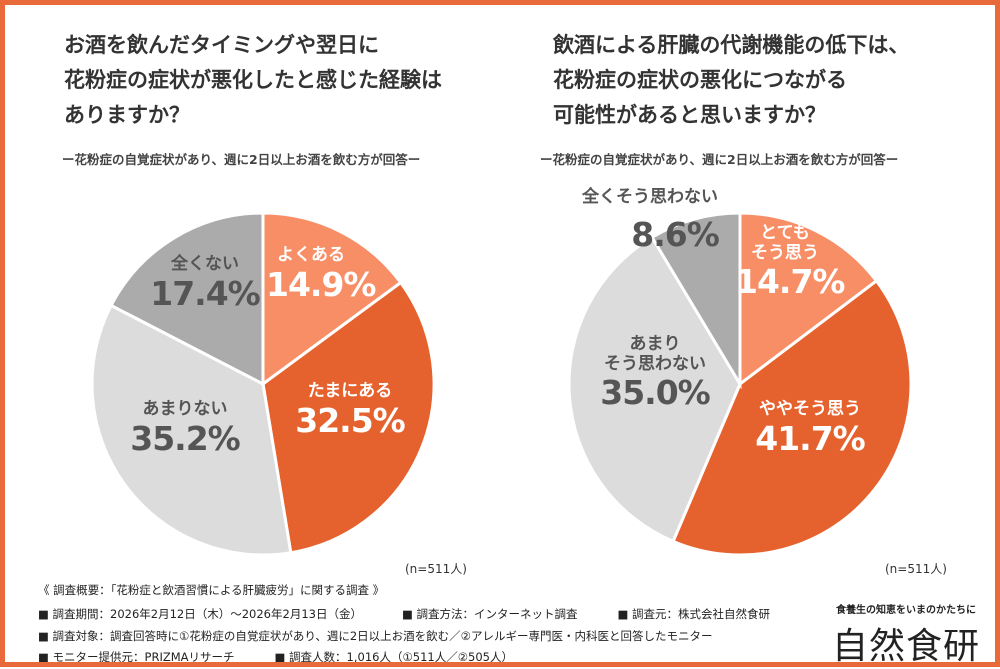 Image resolution: width=1000 pixels, height=669 pixels. I want to click on chart2-n: (n=511人), so click(916, 569).